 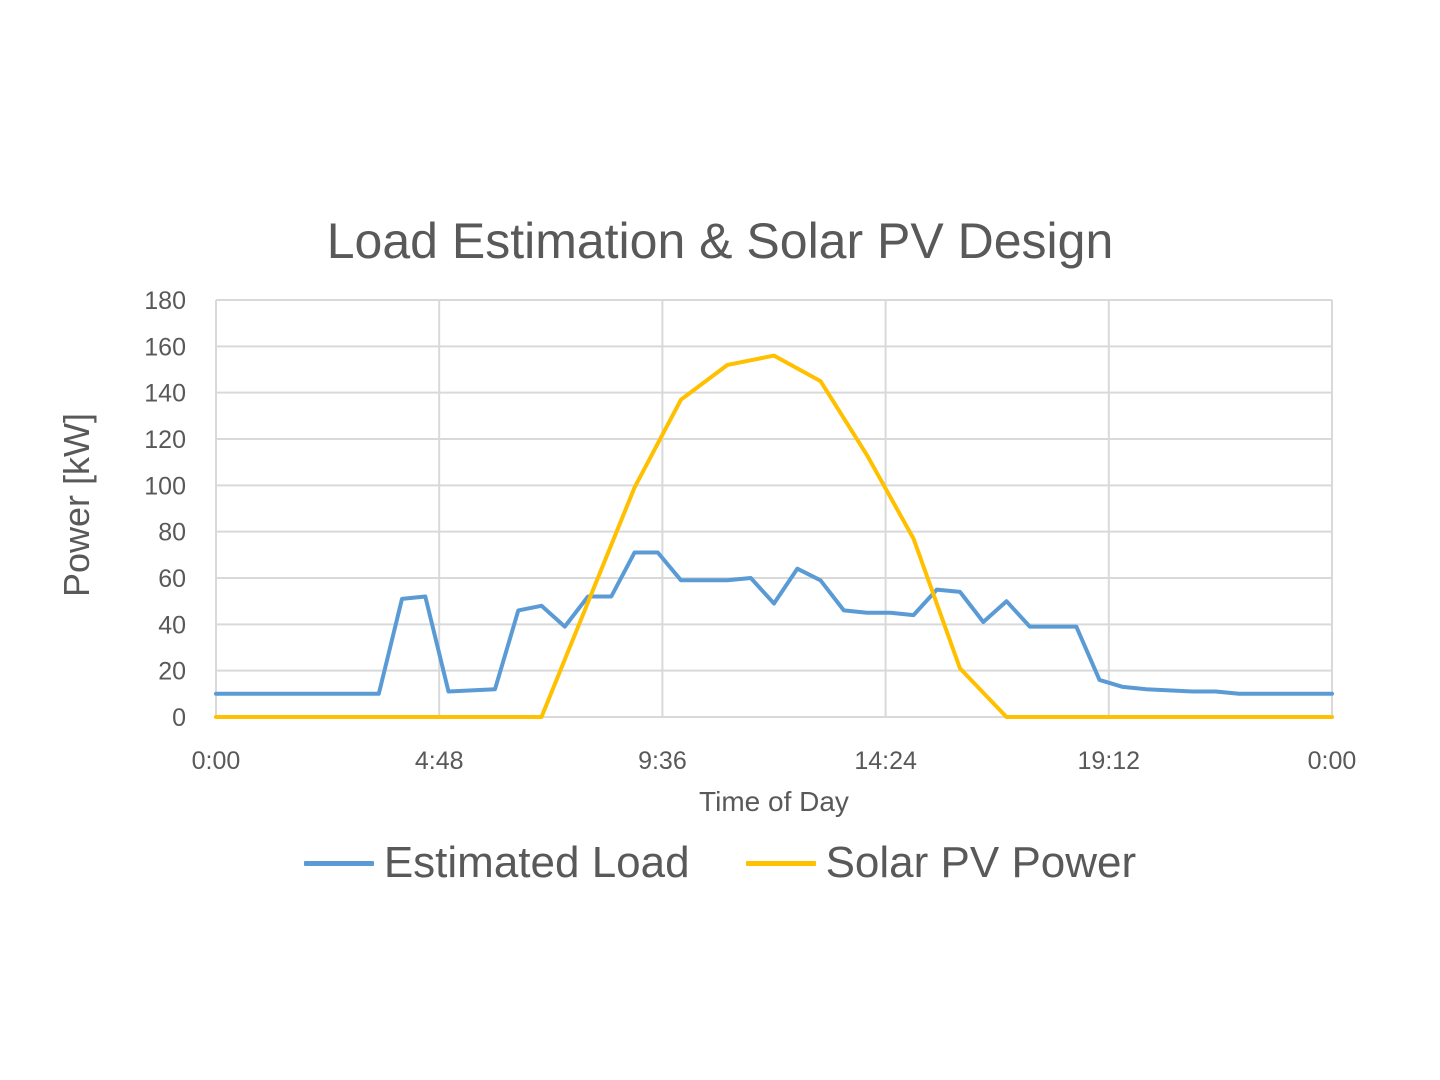 What do you see at coordinates (981, 862) in the screenshot?
I see `legend-label-solar-pv-power: Solar PV Power` at bounding box center [981, 862].